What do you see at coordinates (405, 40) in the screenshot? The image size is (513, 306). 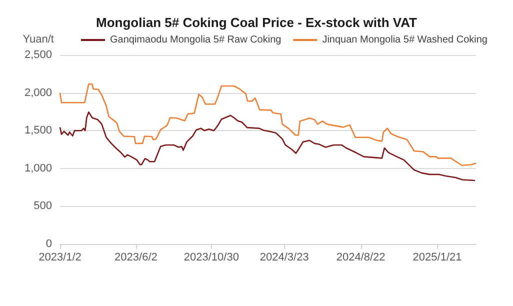 I see `legend-label: Jinquan Mongolia 5# Washed Coking` at bounding box center [405, 40].